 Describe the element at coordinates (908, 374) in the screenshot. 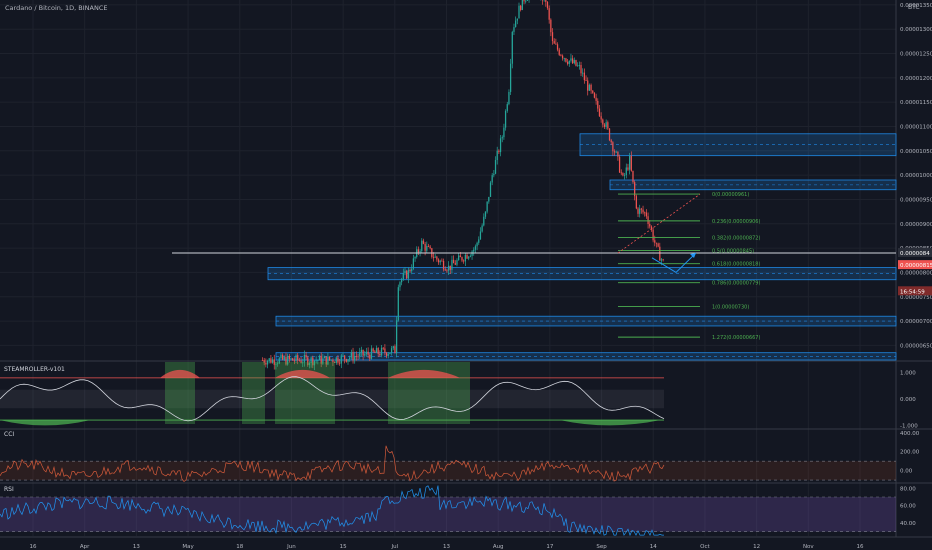

I see `osc-tick-label: 1.000` at that location.